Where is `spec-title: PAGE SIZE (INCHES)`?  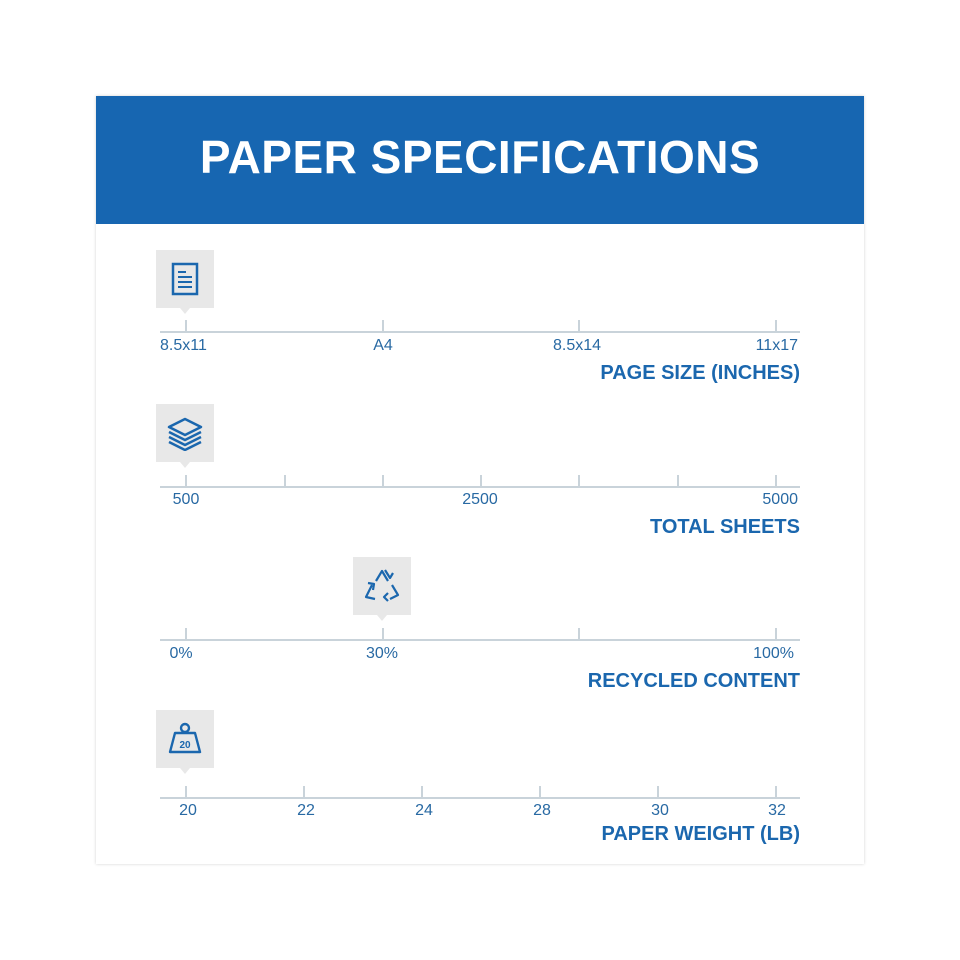
spec-title: PAGE SIZE (INCHES) is located at coordinates (700, 373).